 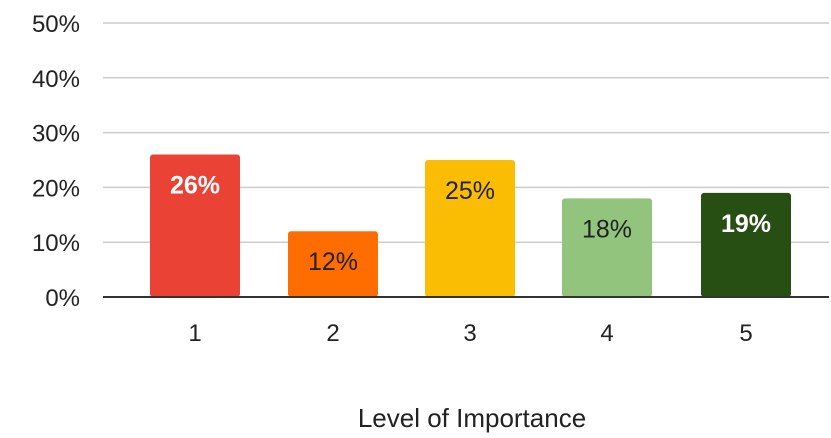 What do you see at coordinates (56, 79) in the screenshot?
I see `y-tick-label-40: 40%` at bounding box center [56, 79].